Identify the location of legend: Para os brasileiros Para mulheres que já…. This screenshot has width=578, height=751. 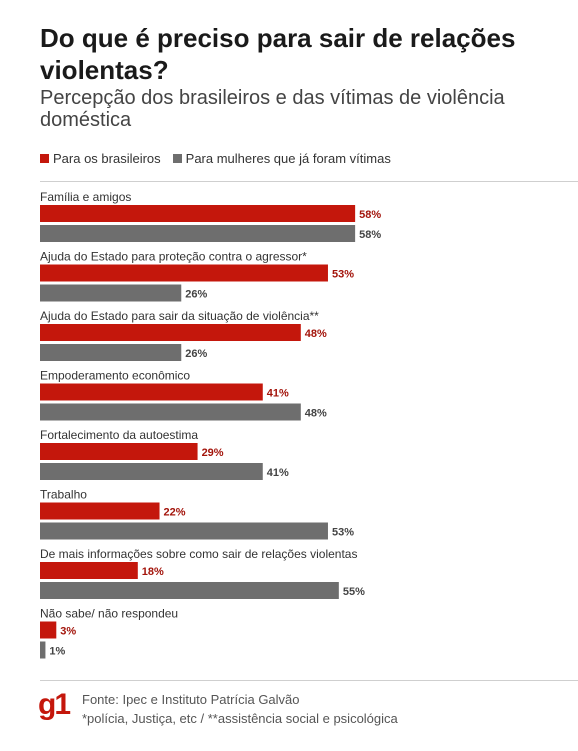
(221, 158).